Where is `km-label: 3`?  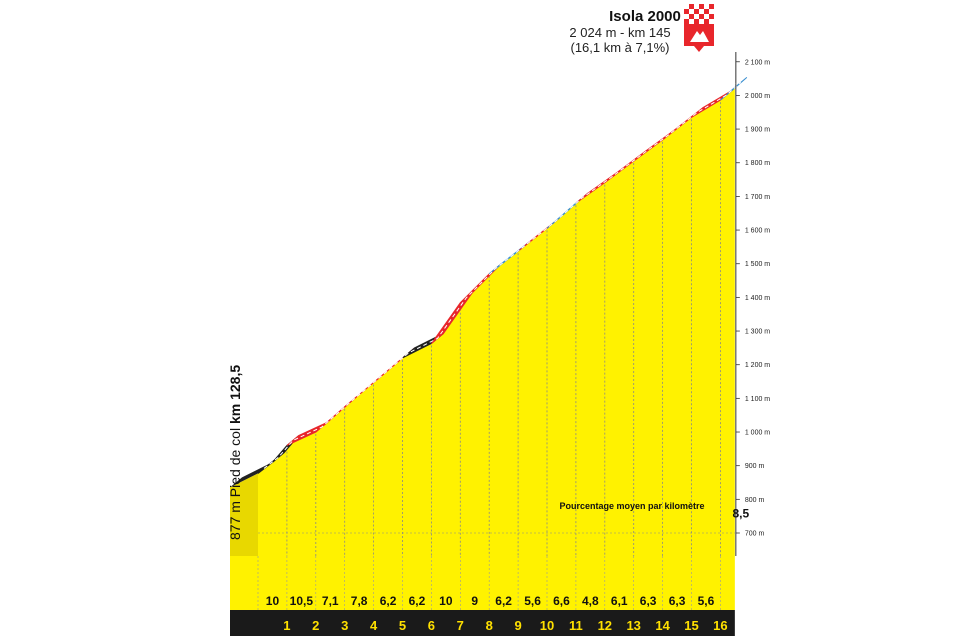
km-label: 3 is located at coordinates (344, 625).